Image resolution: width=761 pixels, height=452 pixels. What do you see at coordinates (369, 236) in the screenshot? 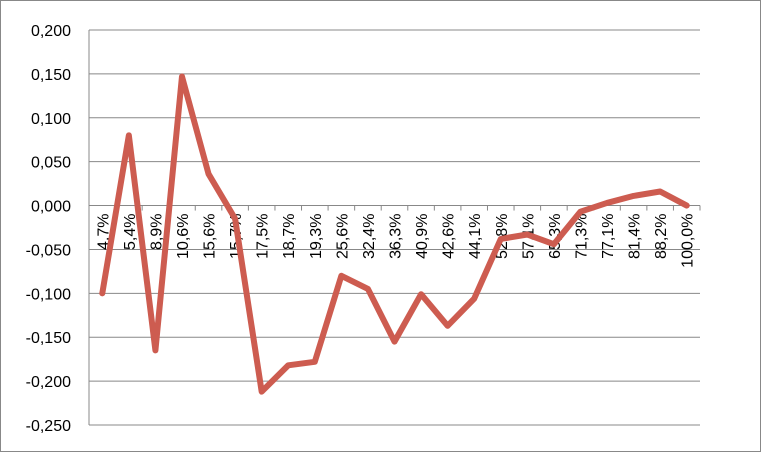
I see `x-tick-label: 32,4%` at bounding box center [369, 236].